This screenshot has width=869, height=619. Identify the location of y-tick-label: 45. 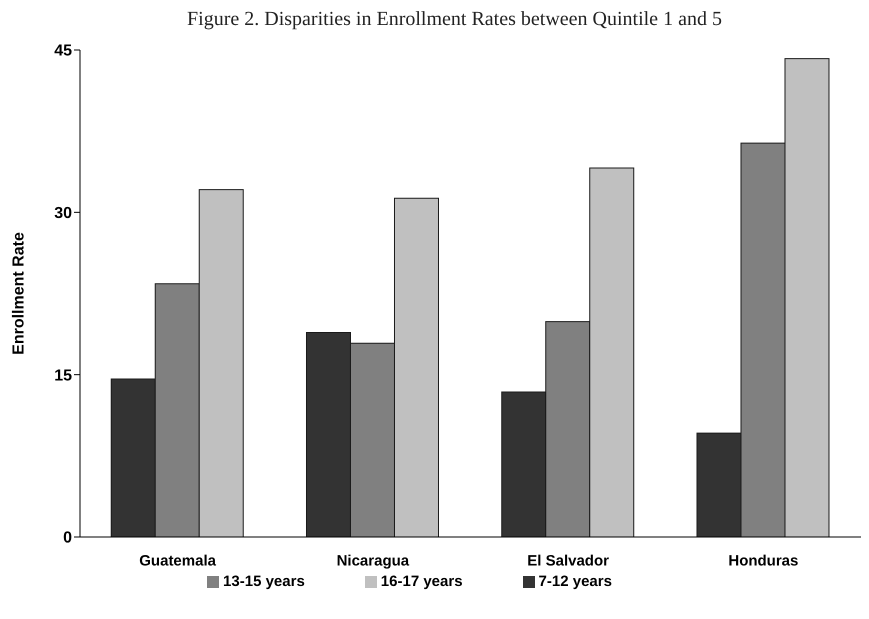
(63, 51).